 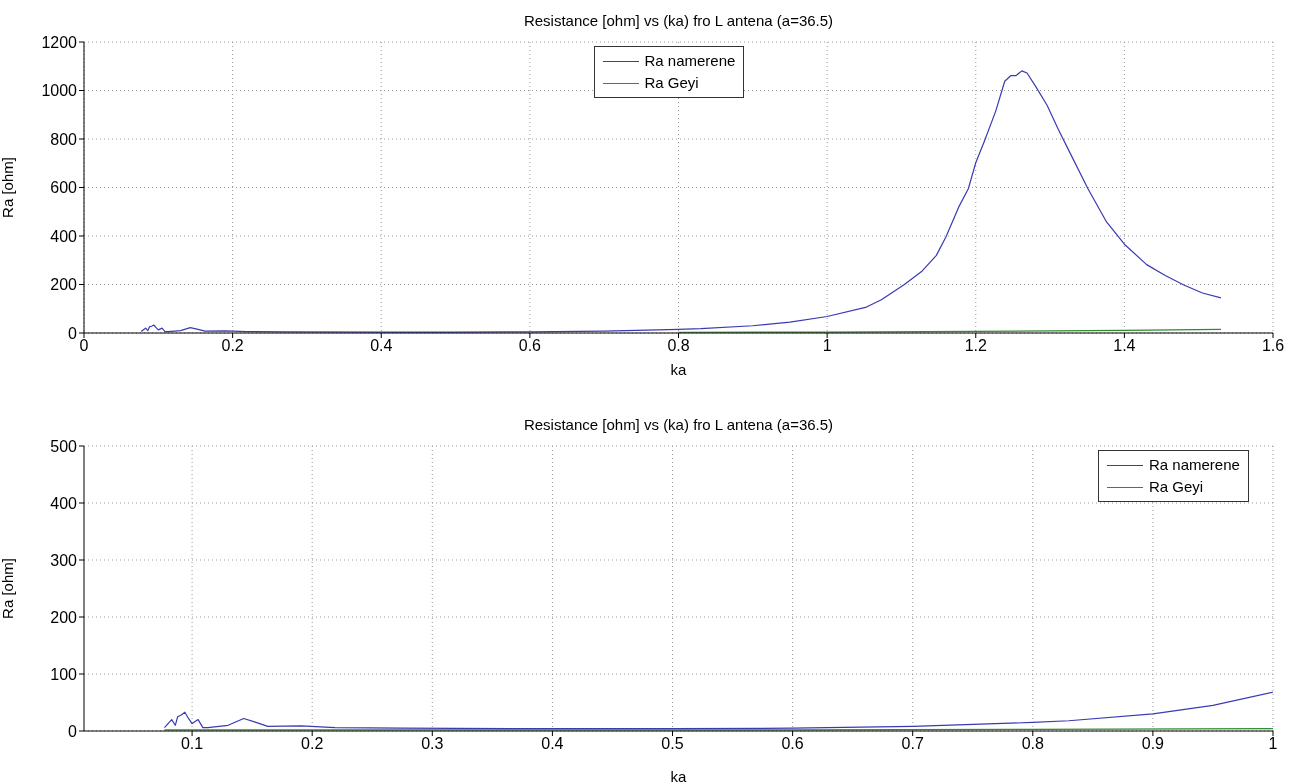 What do you see at coordinates (432, 744) in the screenshot?
I see `x-tick-label: 0.3` at bounding box center [432, 744].